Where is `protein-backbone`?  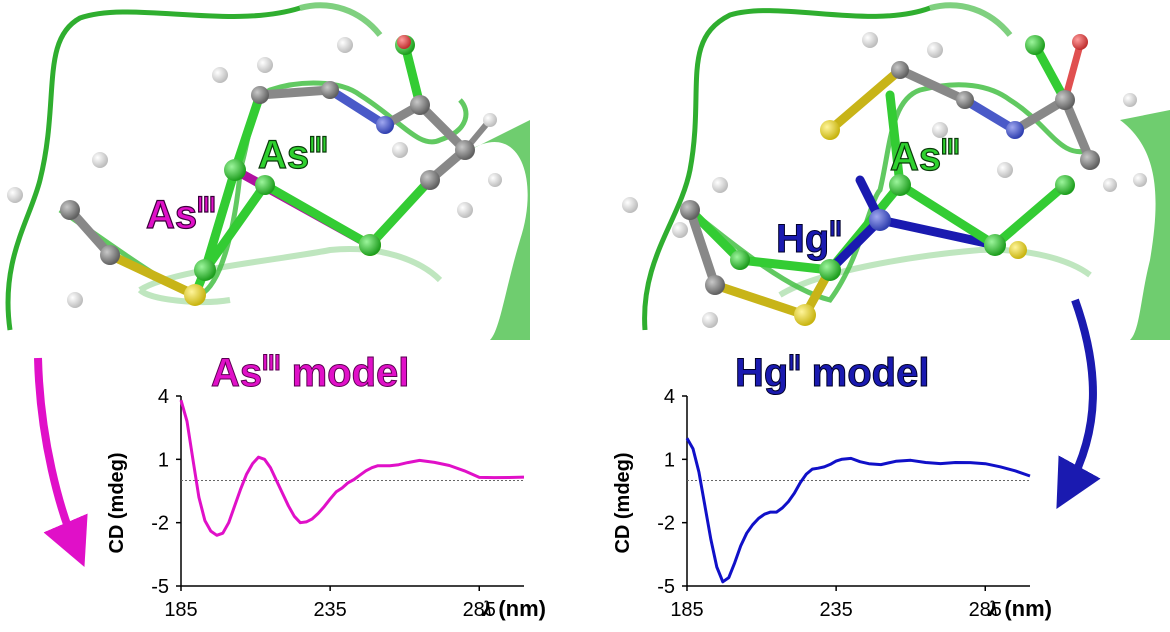
protein-backbone is located at coordinates (889, 192).